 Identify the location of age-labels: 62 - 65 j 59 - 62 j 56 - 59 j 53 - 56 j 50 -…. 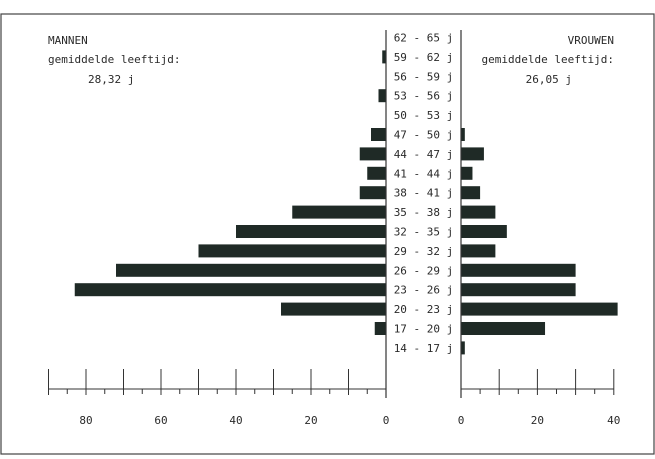
(424, 193).